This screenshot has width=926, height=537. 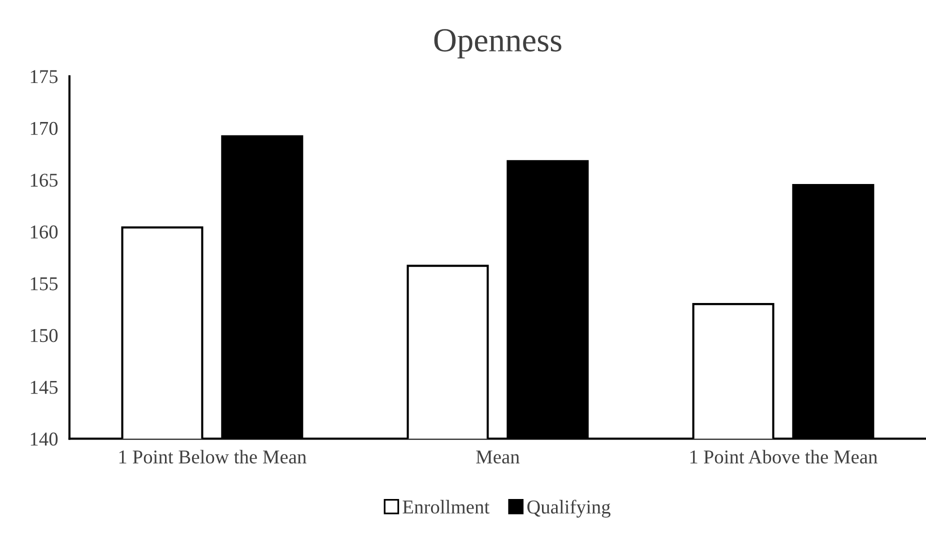 What do you see at coordinates (498, 43) in the screenshot?
I see `chart-title: Openness` at bounding box center [498, 43].